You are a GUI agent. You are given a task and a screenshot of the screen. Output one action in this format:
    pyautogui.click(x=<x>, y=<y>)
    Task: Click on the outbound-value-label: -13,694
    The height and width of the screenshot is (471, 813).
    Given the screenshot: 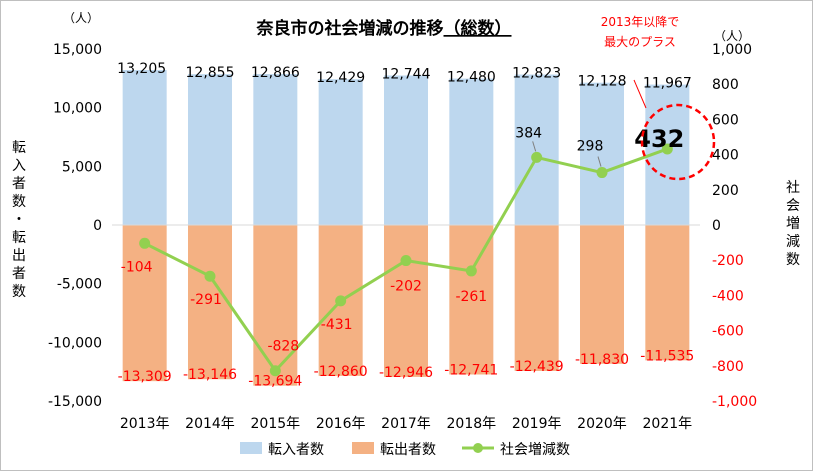 What is the action you would take?
    pyautogui.click(x=275, y=382)
    